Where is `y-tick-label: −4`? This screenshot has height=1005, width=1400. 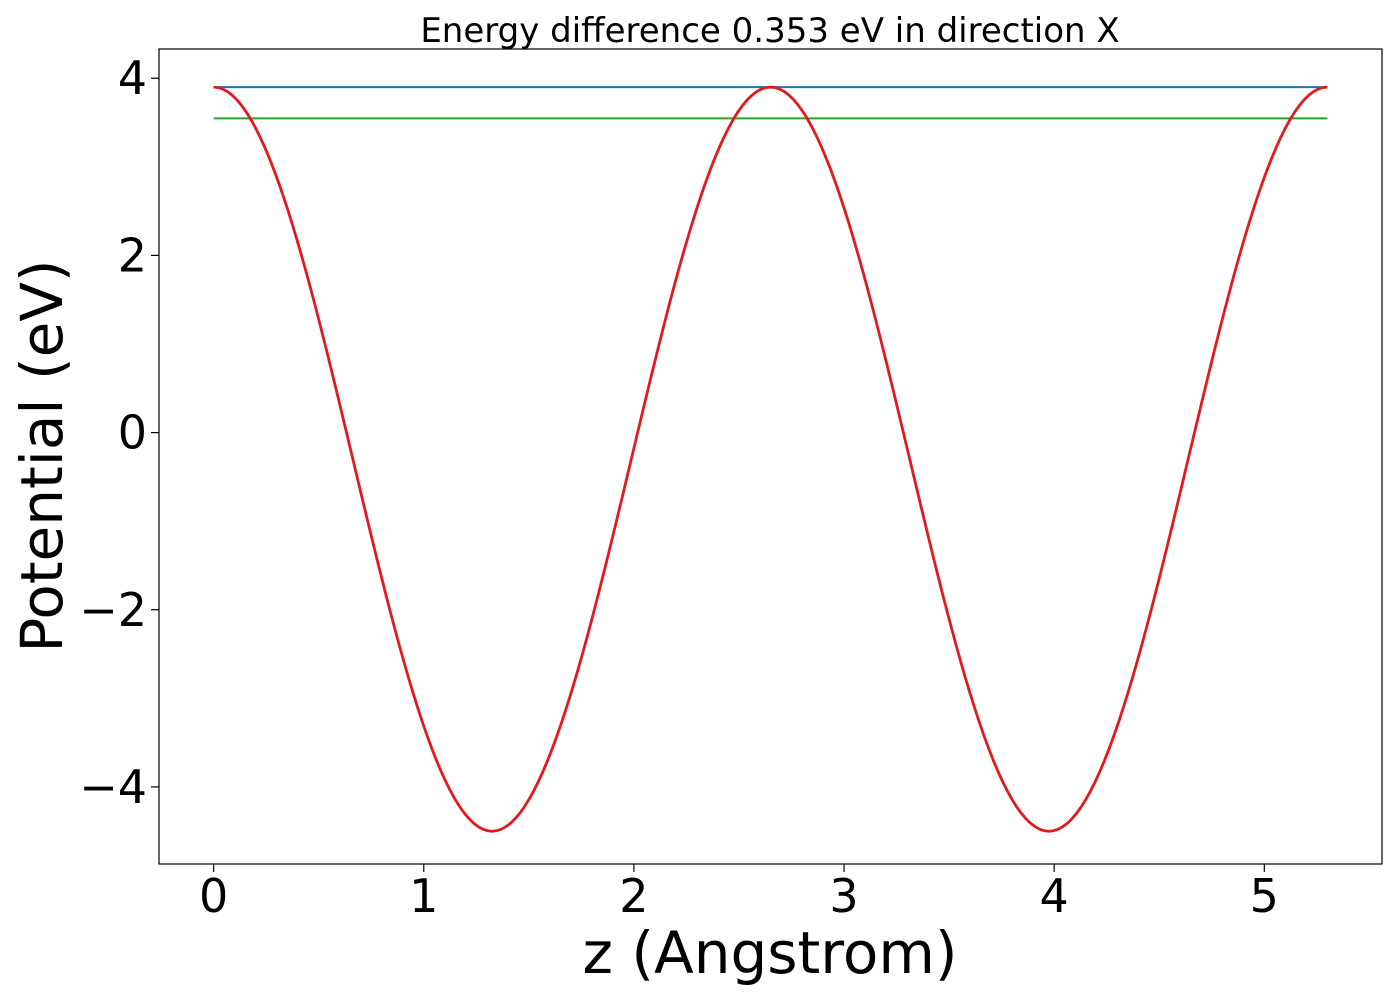 y-tick-label: −4 is located at coordinates (113, 787).